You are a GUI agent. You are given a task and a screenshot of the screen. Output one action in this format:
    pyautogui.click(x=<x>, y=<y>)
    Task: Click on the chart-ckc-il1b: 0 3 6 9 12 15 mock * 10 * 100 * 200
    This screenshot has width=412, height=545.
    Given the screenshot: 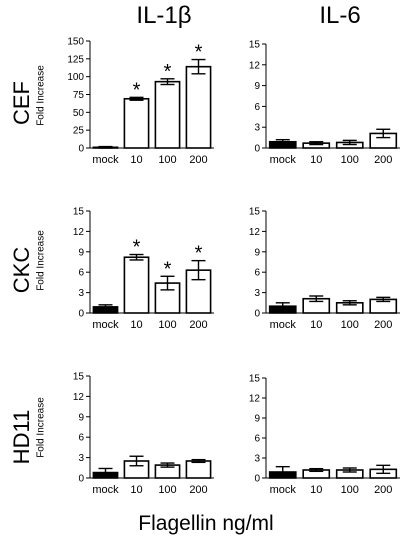 What is the action you would take?
    pyautogui.click(x=143, y=269)
    